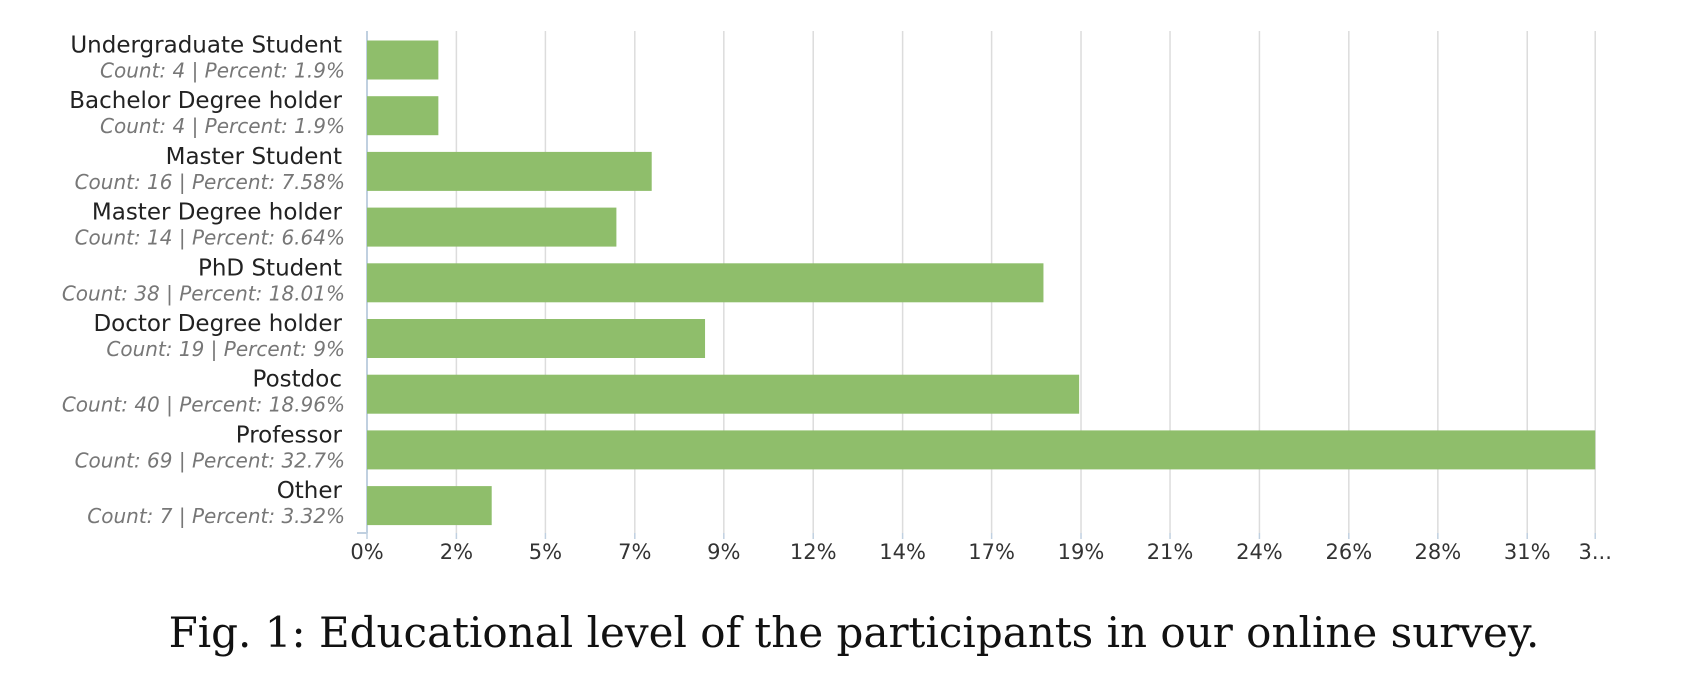 Image resolution: width=1708 pixels, height=692 pixels. Describe the element at coordinates (1348, 552) in the screenshot. I see `x-tick-label: 26%` at that location.